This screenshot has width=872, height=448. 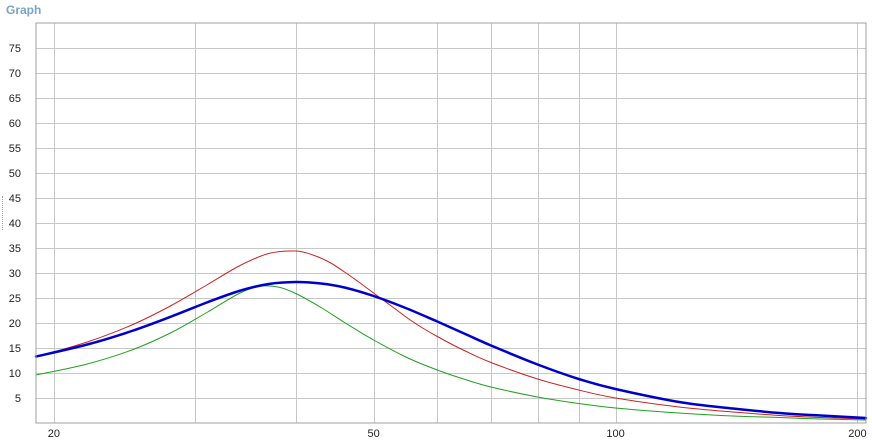 What do you see at coordinates (15, 374) in the screenshot?
I see `y-tick-label: 10` at bounding box center [15, 374].